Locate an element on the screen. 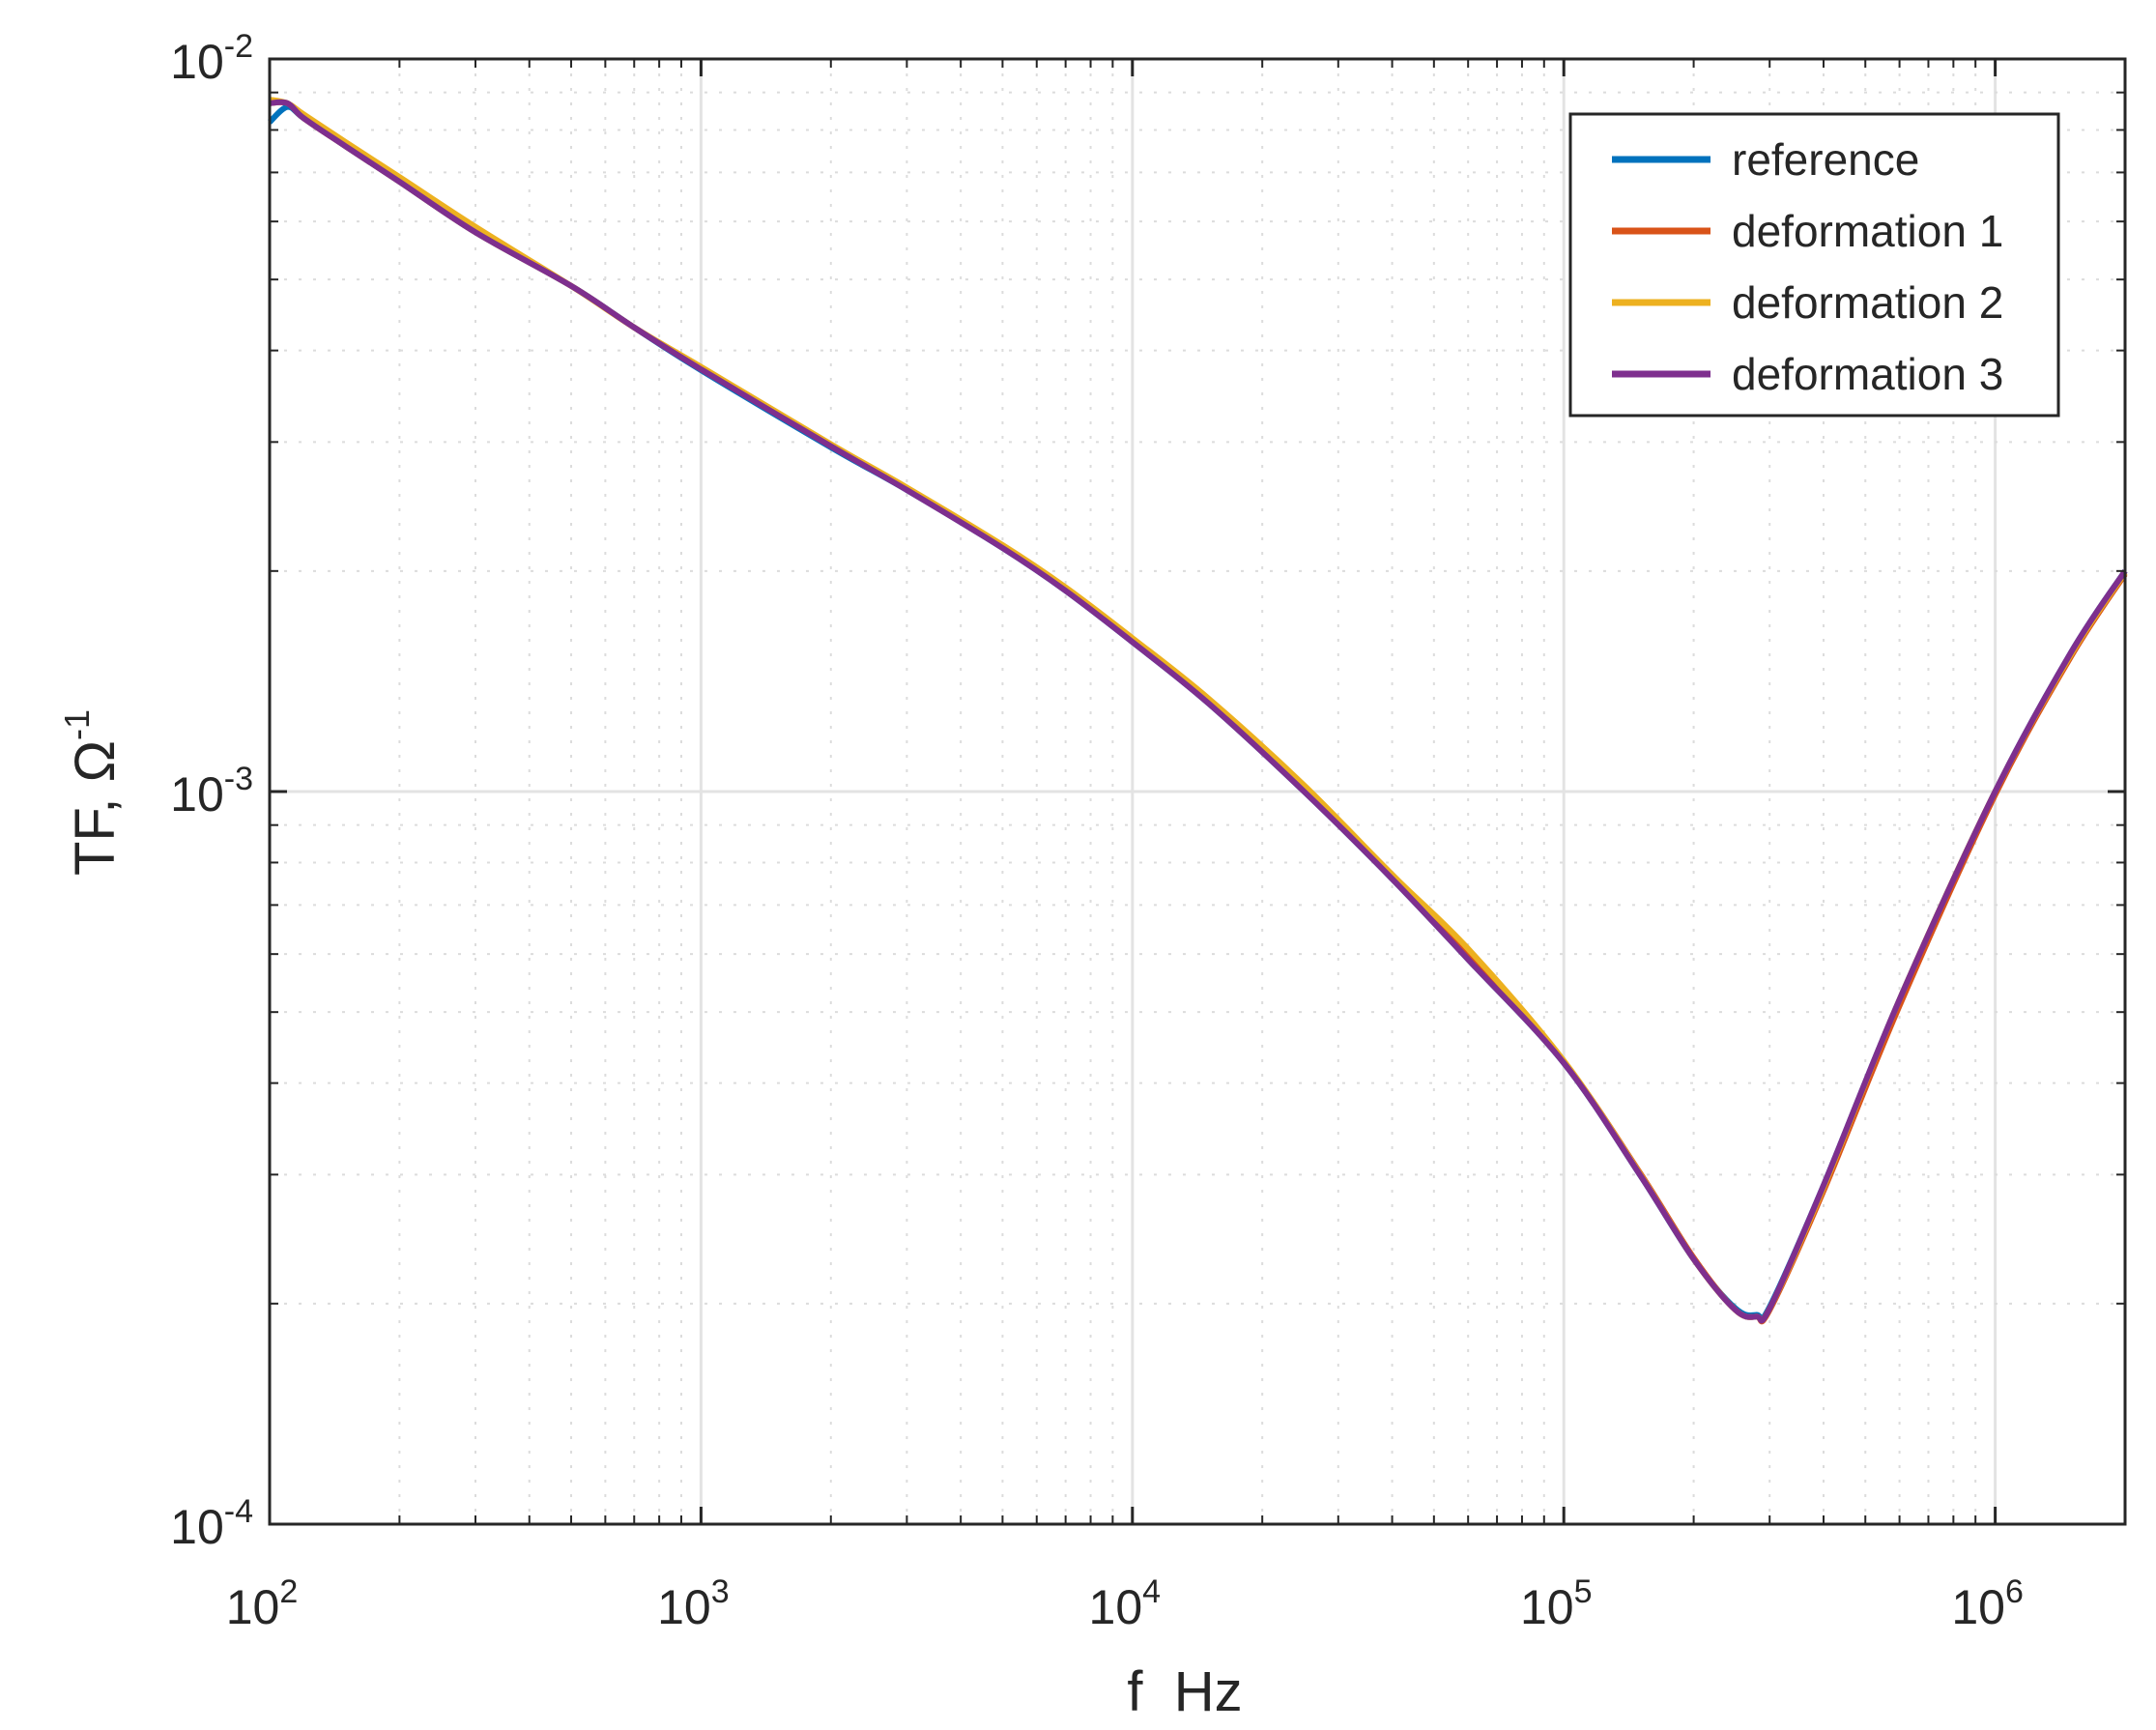 This screenshot has height=1730, width=2156. x-tick-label: 10³ is located at coordinates (693, 1604).